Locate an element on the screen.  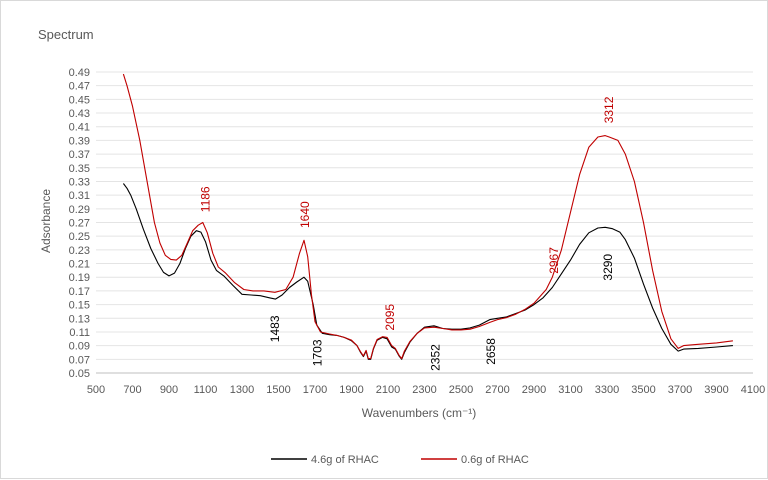
x-tick-label: 1500 is located at coordinates (278, 390).